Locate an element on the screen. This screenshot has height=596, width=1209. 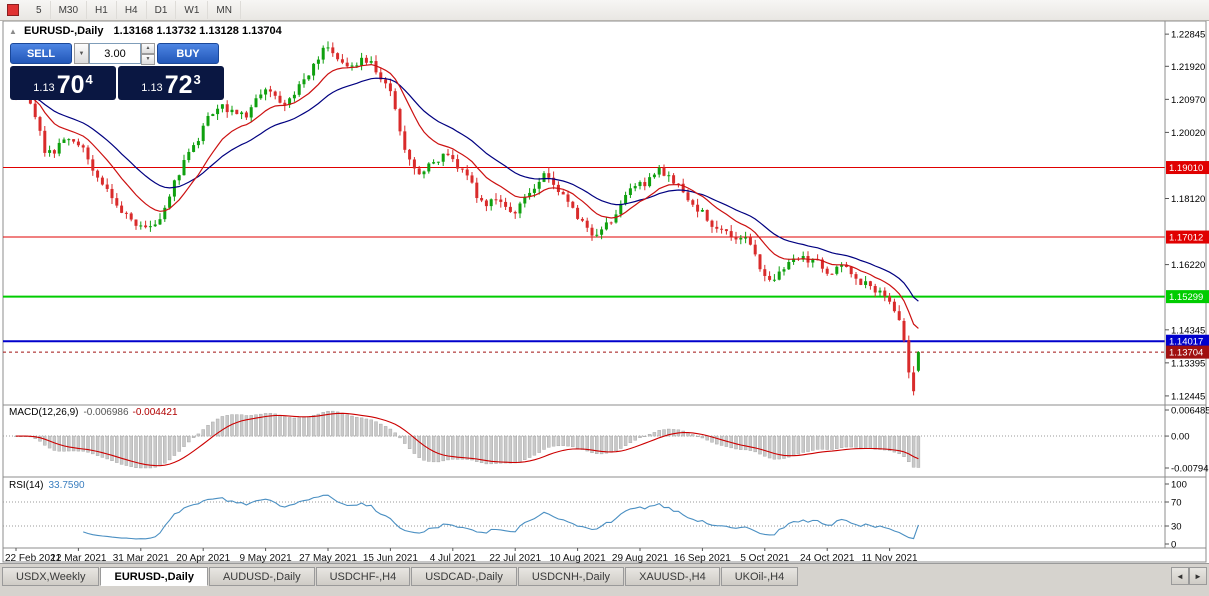
chart-tab-eurusd-daily: EURUSD-,Daily is located at coordinates (154, 576).